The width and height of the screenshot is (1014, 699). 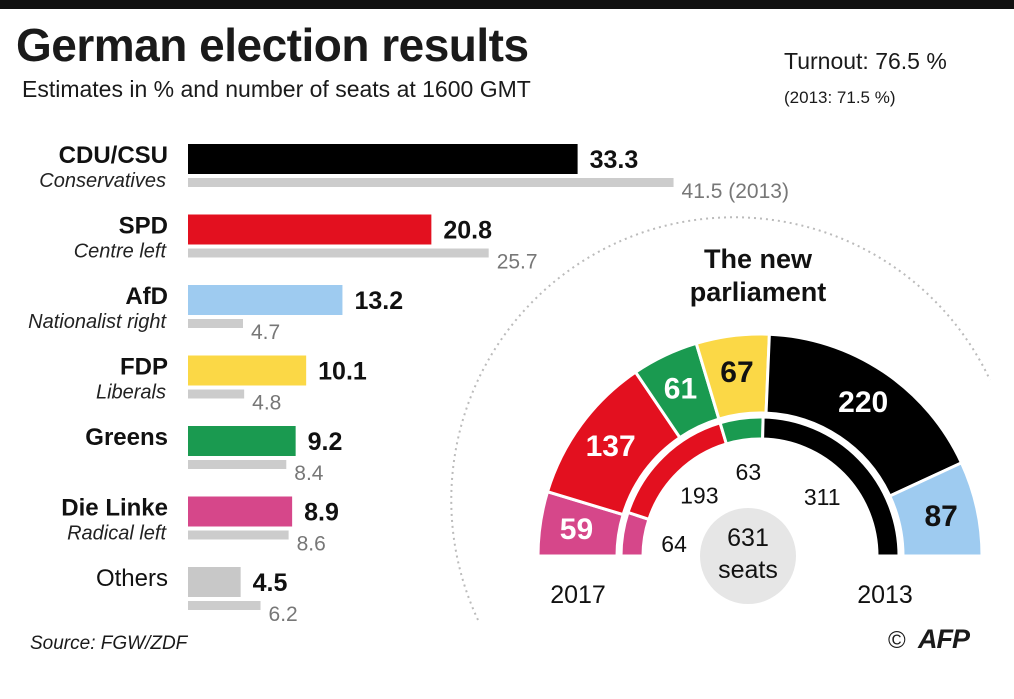 What do you see at coordinates (578, 595) in the screenshot?
I see `year-label-2017: 2017` at bounding box center [578, 595].